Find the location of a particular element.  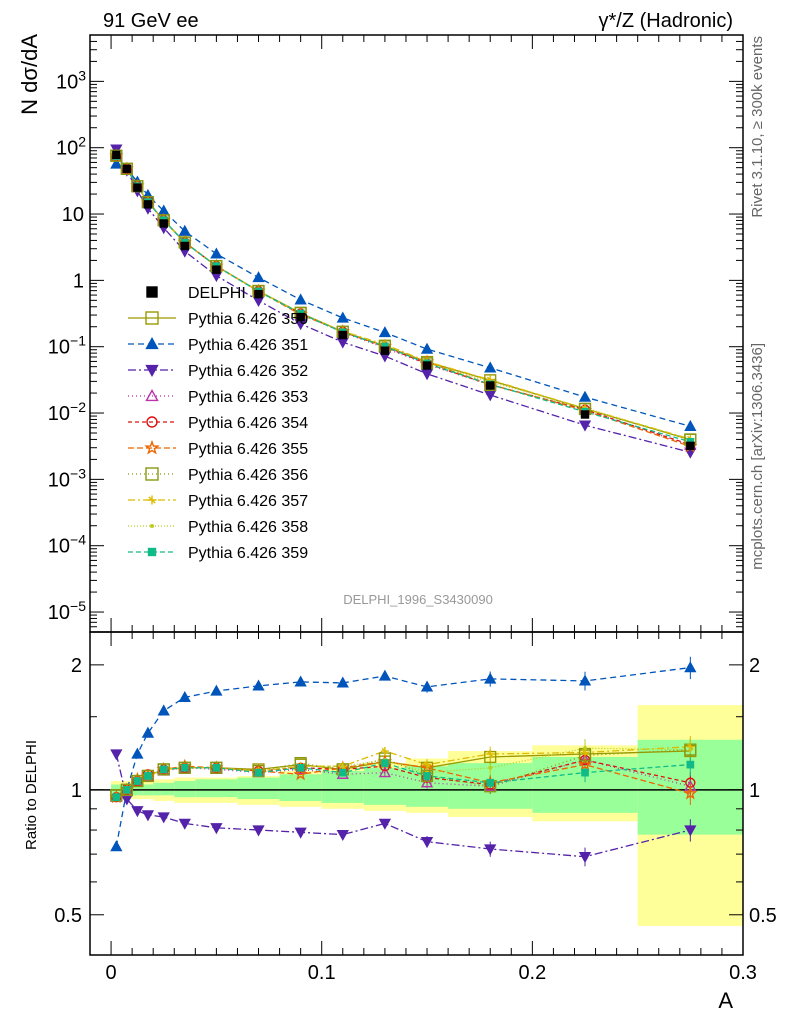

inner-band-bin is located at coordinates (300, 787).